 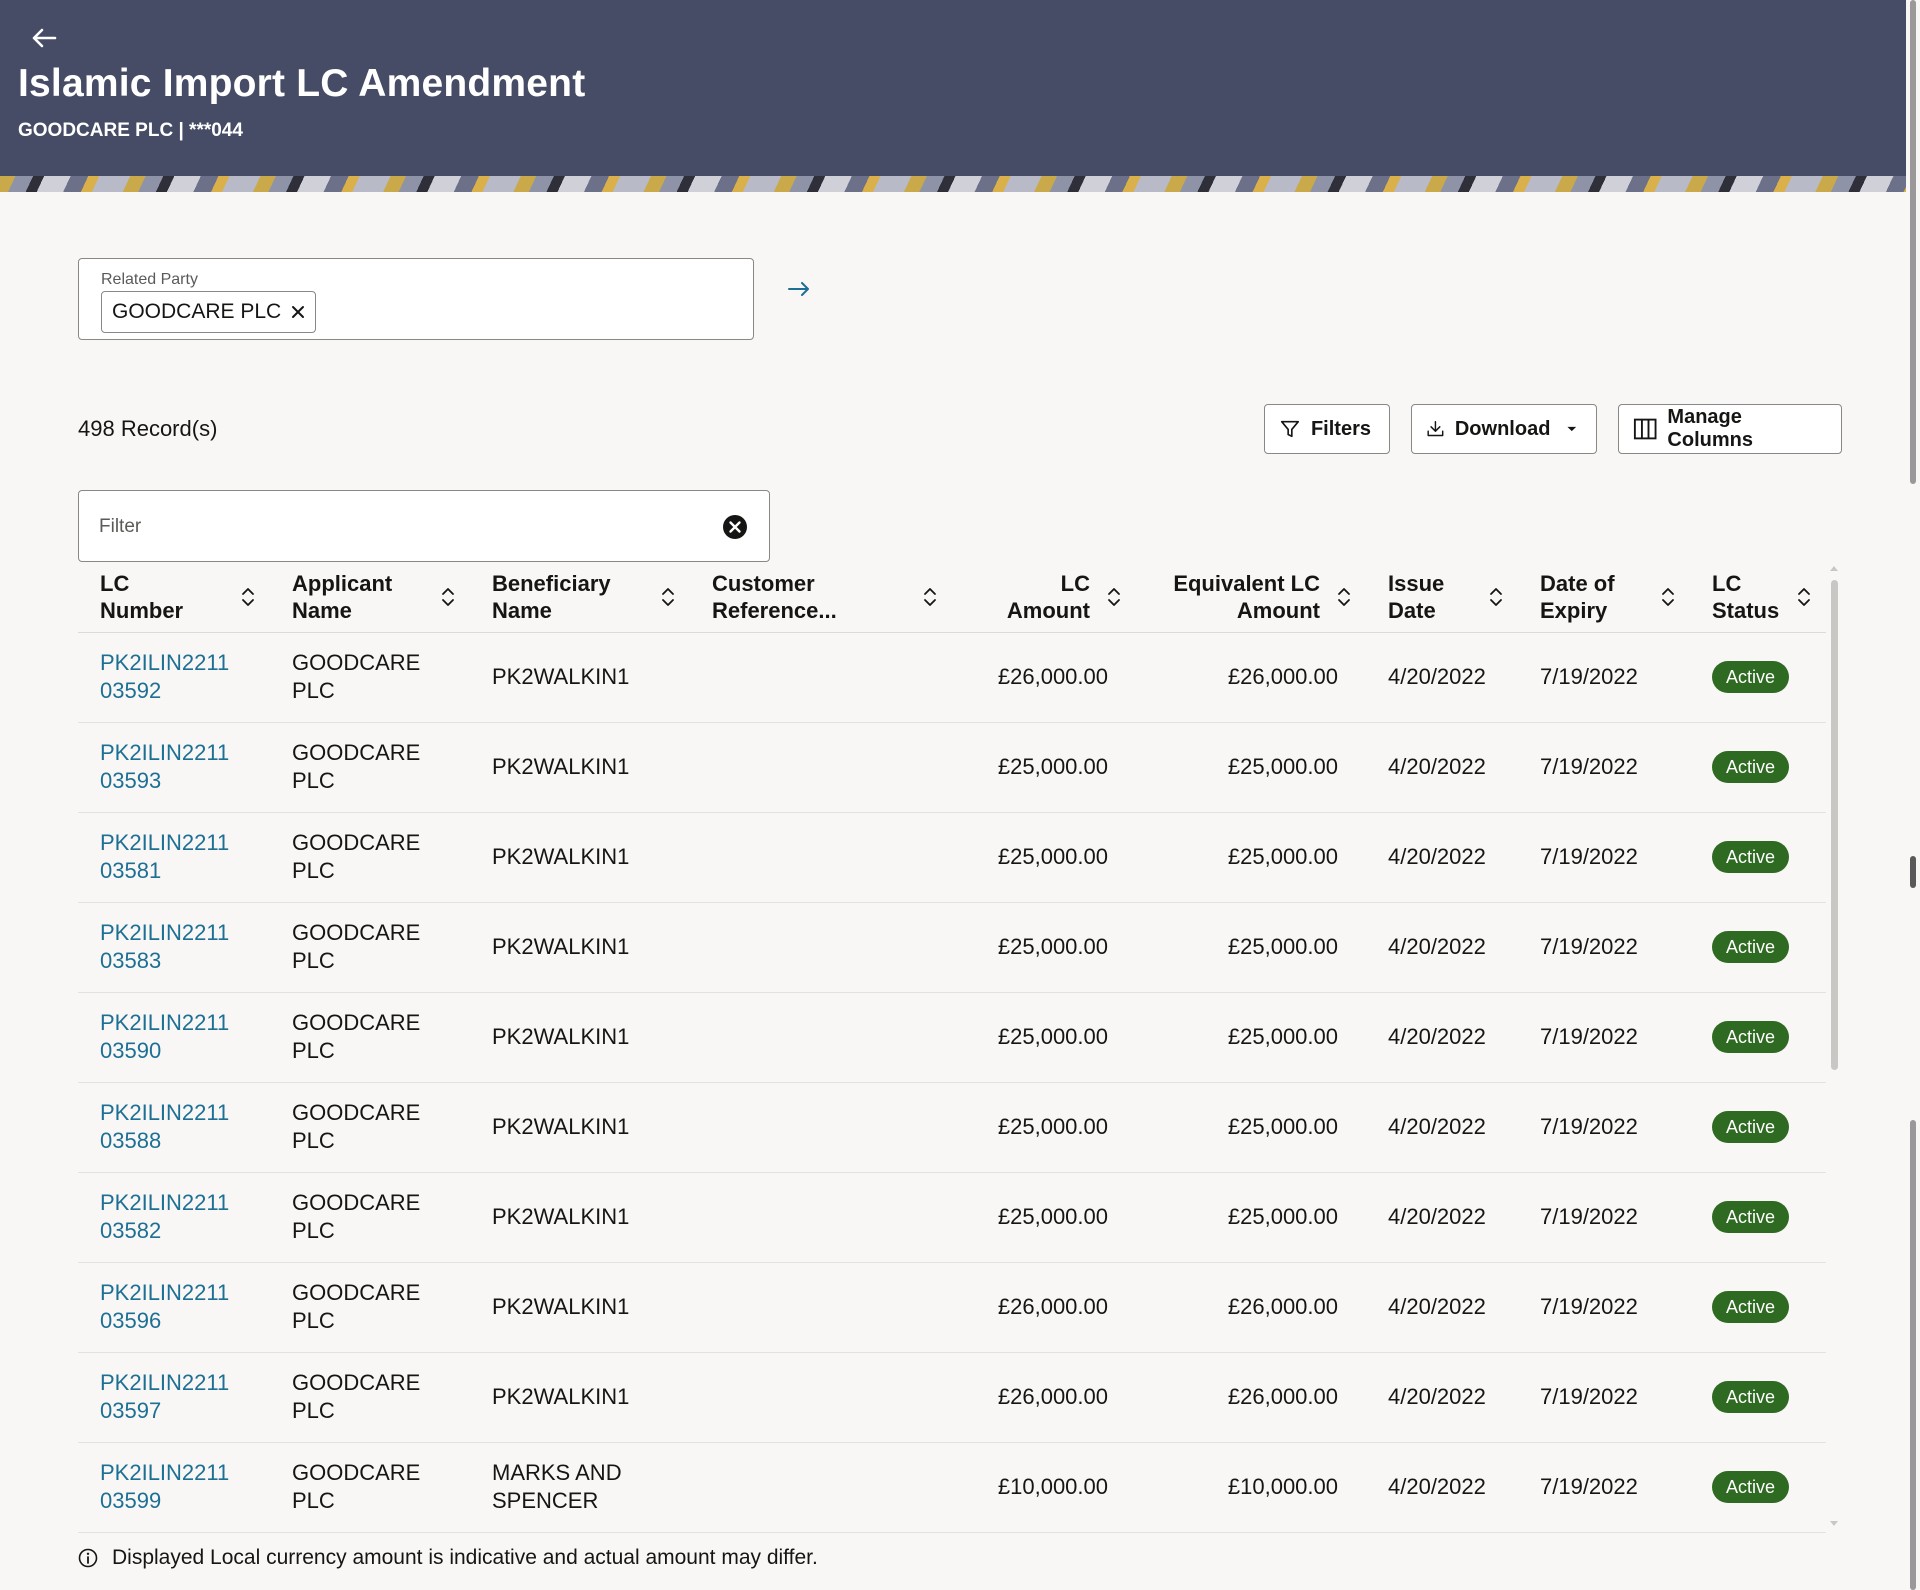 I want to click on page-scrollbar-thumb, so click(x=1913, y=242).